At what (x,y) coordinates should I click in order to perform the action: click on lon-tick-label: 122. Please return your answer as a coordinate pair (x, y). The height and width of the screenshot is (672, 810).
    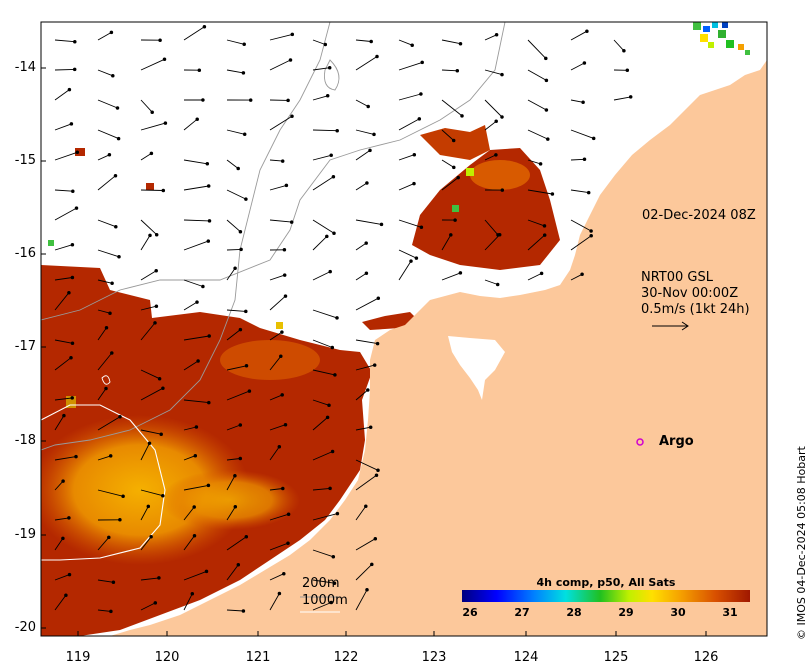
    Looking at the image, I should click on (346, 657).